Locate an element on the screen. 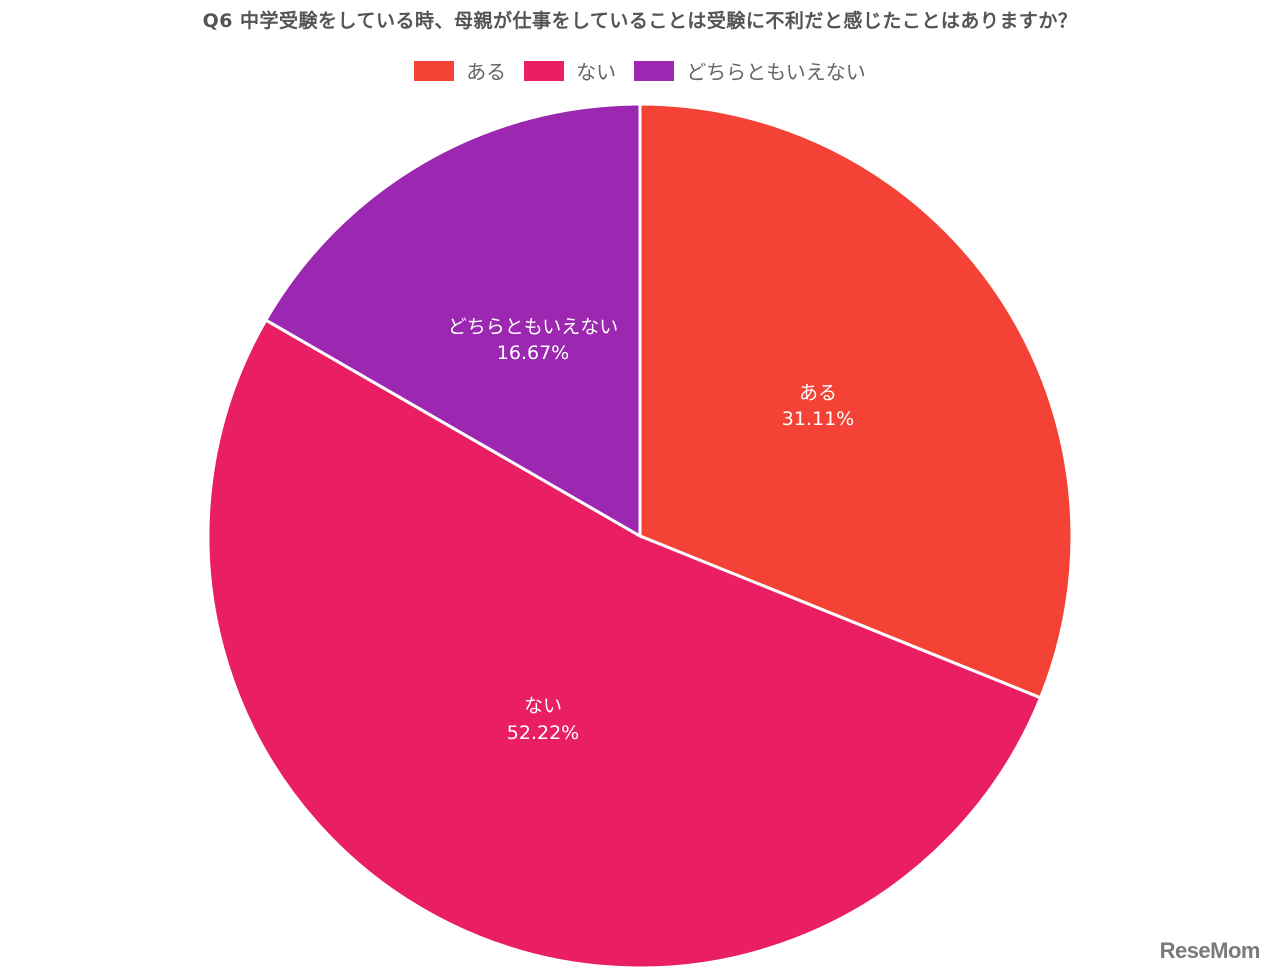  slice-label-nai-name: ない is located at coordinates (543, 706).